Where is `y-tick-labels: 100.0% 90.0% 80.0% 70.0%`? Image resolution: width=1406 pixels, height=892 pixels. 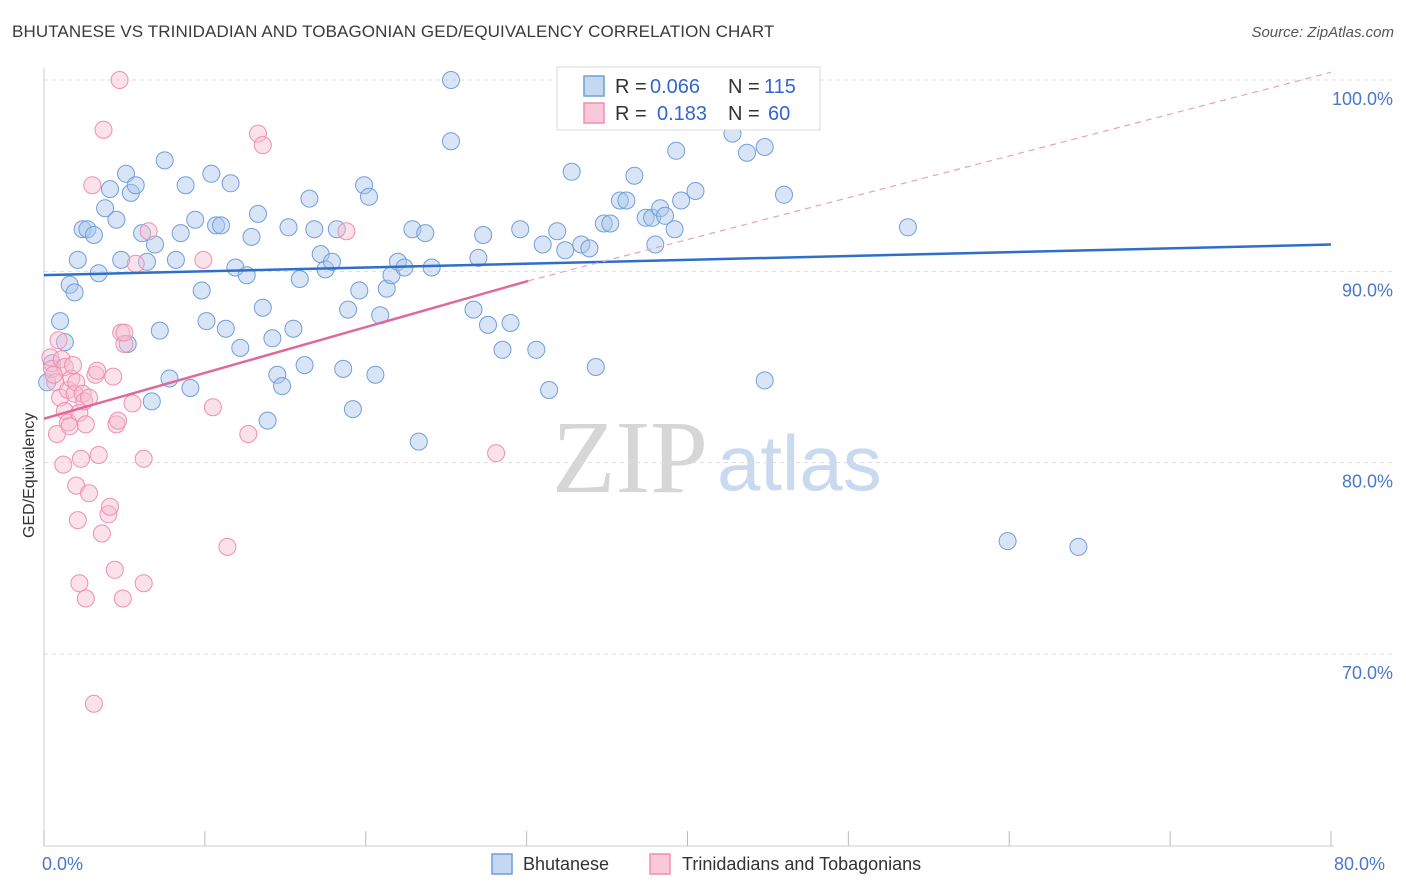
y-tick-labels: 100.0% 90.0% 80.0% 70.0% is located at coordinates (1362, 386).